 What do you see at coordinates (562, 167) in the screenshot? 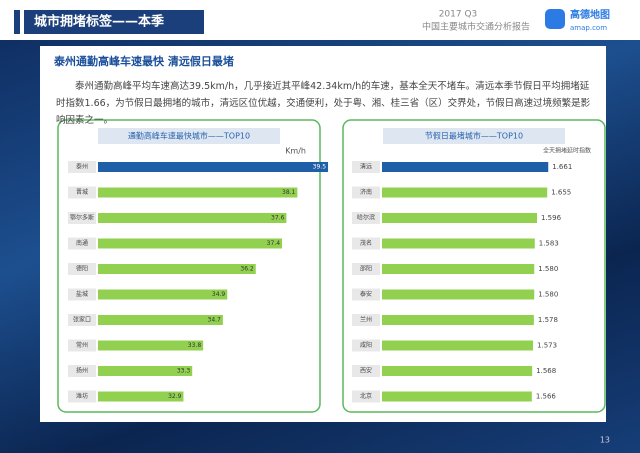
I see `value-label: 1.661` at bounding box center [562, 167].